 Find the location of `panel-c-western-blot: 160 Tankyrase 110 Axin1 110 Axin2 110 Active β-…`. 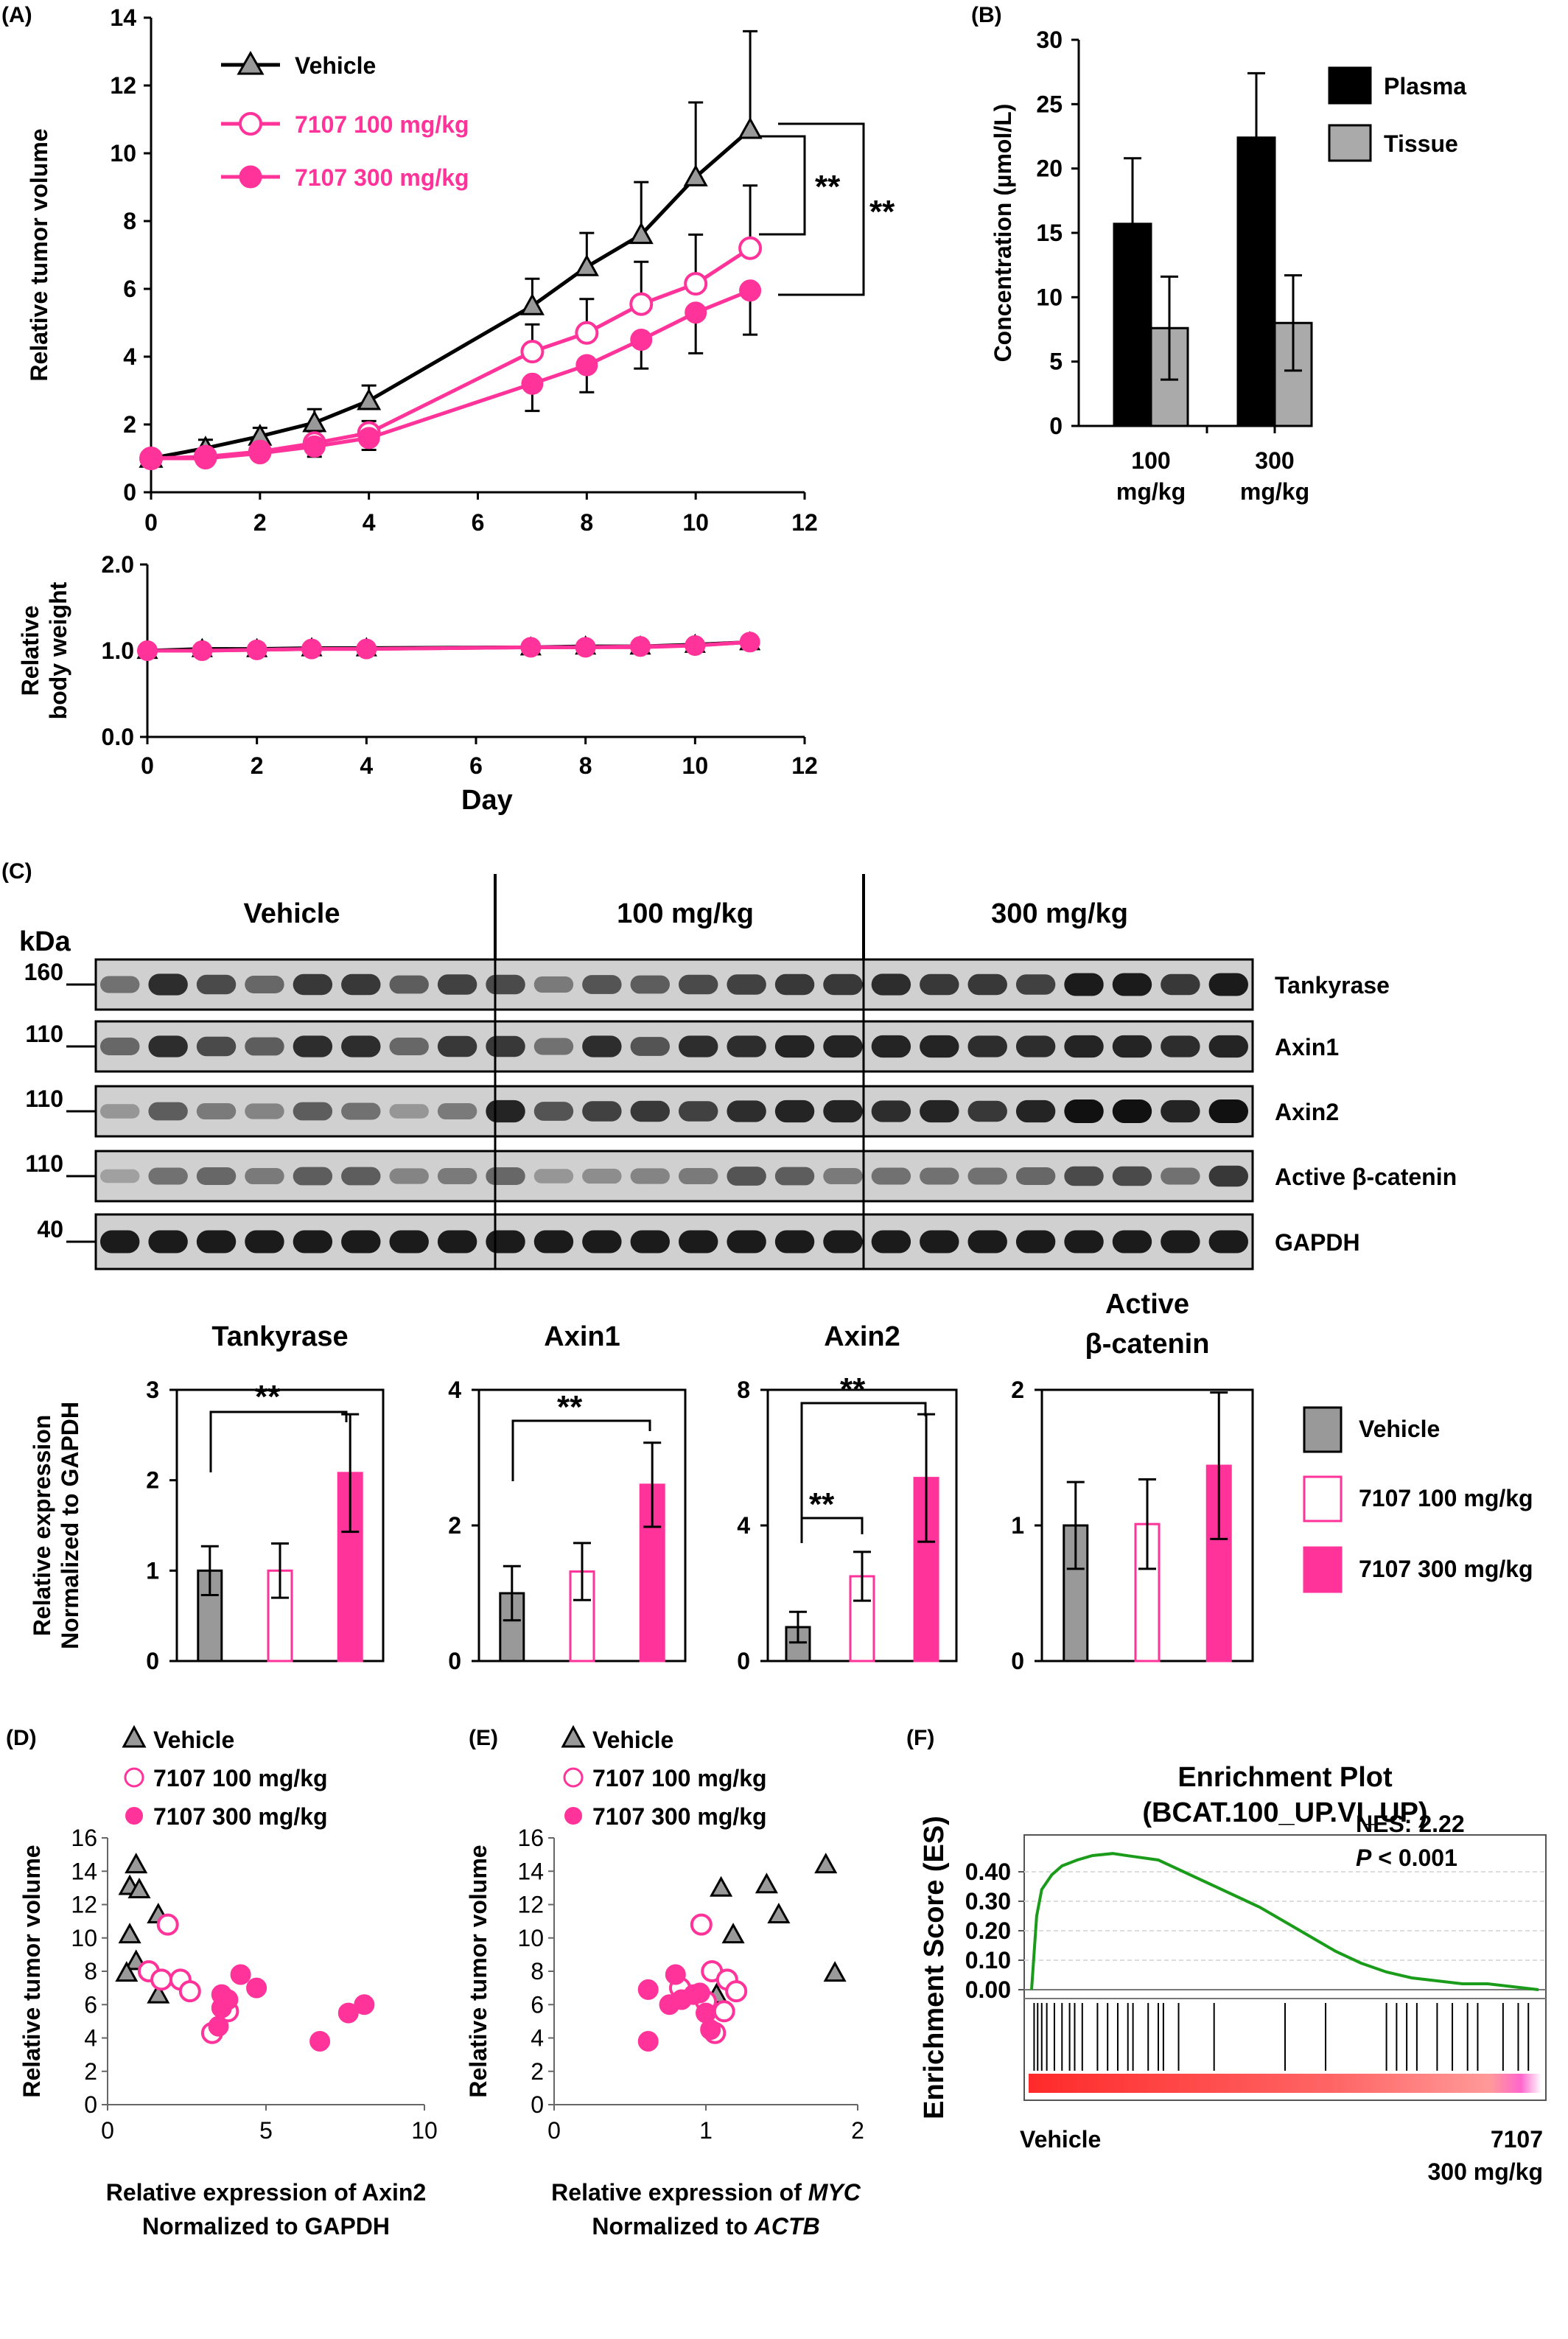

panel-c-western-blot: 160 Tankyrase 110 Axin1 110 Axin2 110 Active β-… is located at coordinates (740, 1114).